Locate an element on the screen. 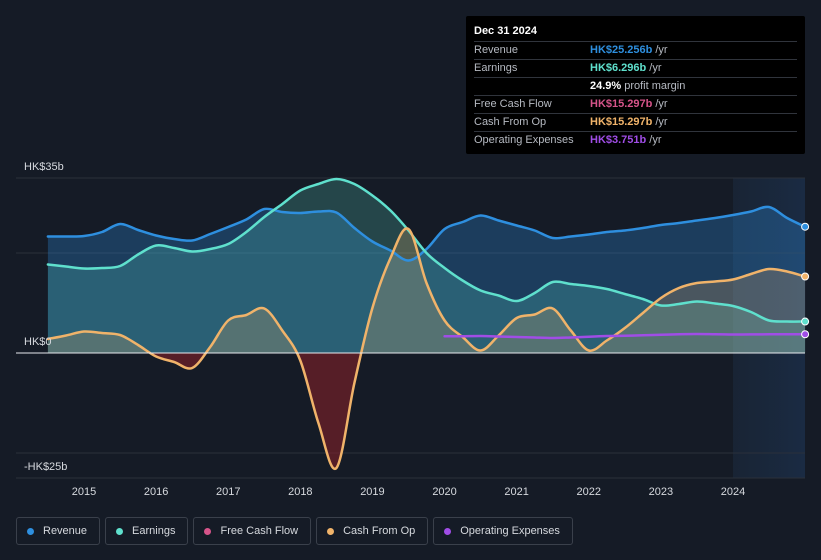 The width and height of the screenshot is (821, 560). legend-item-earnings: Earnings is located at coordinates (147, 531).